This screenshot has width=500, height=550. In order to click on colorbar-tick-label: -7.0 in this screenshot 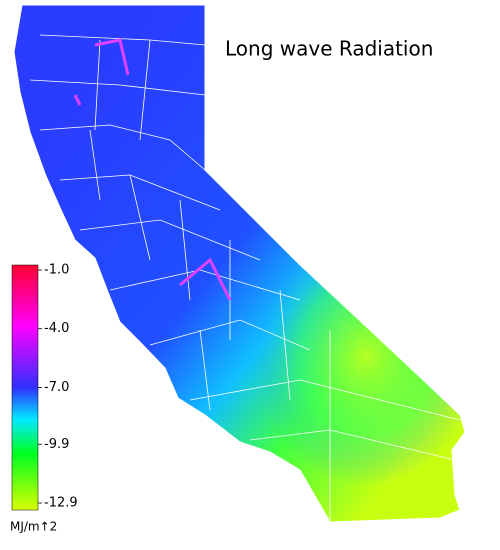, I will do `click(56, 387)`.